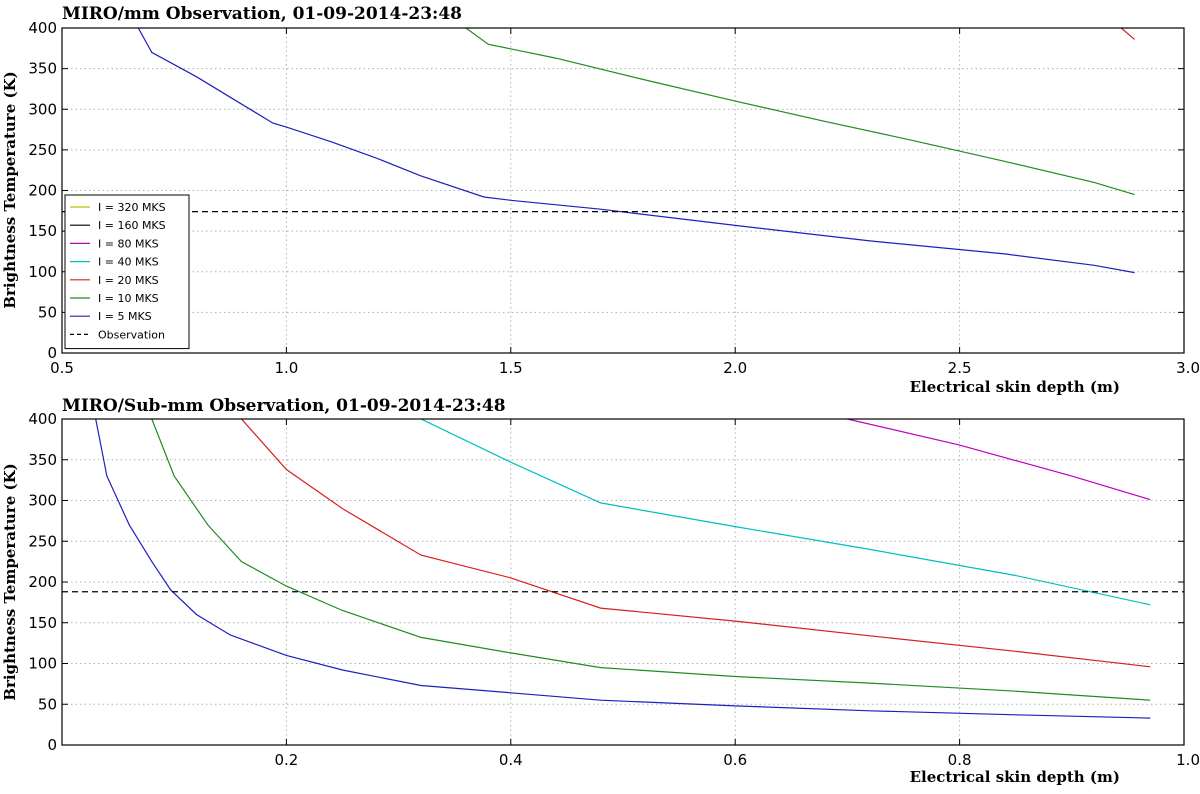  What do you see at coordinates (262, 14) in the screenshot?
I see `top-chart-title: MIRO/mm Observation, 01-09-2014-23:48` at bounding box center [262, 14].